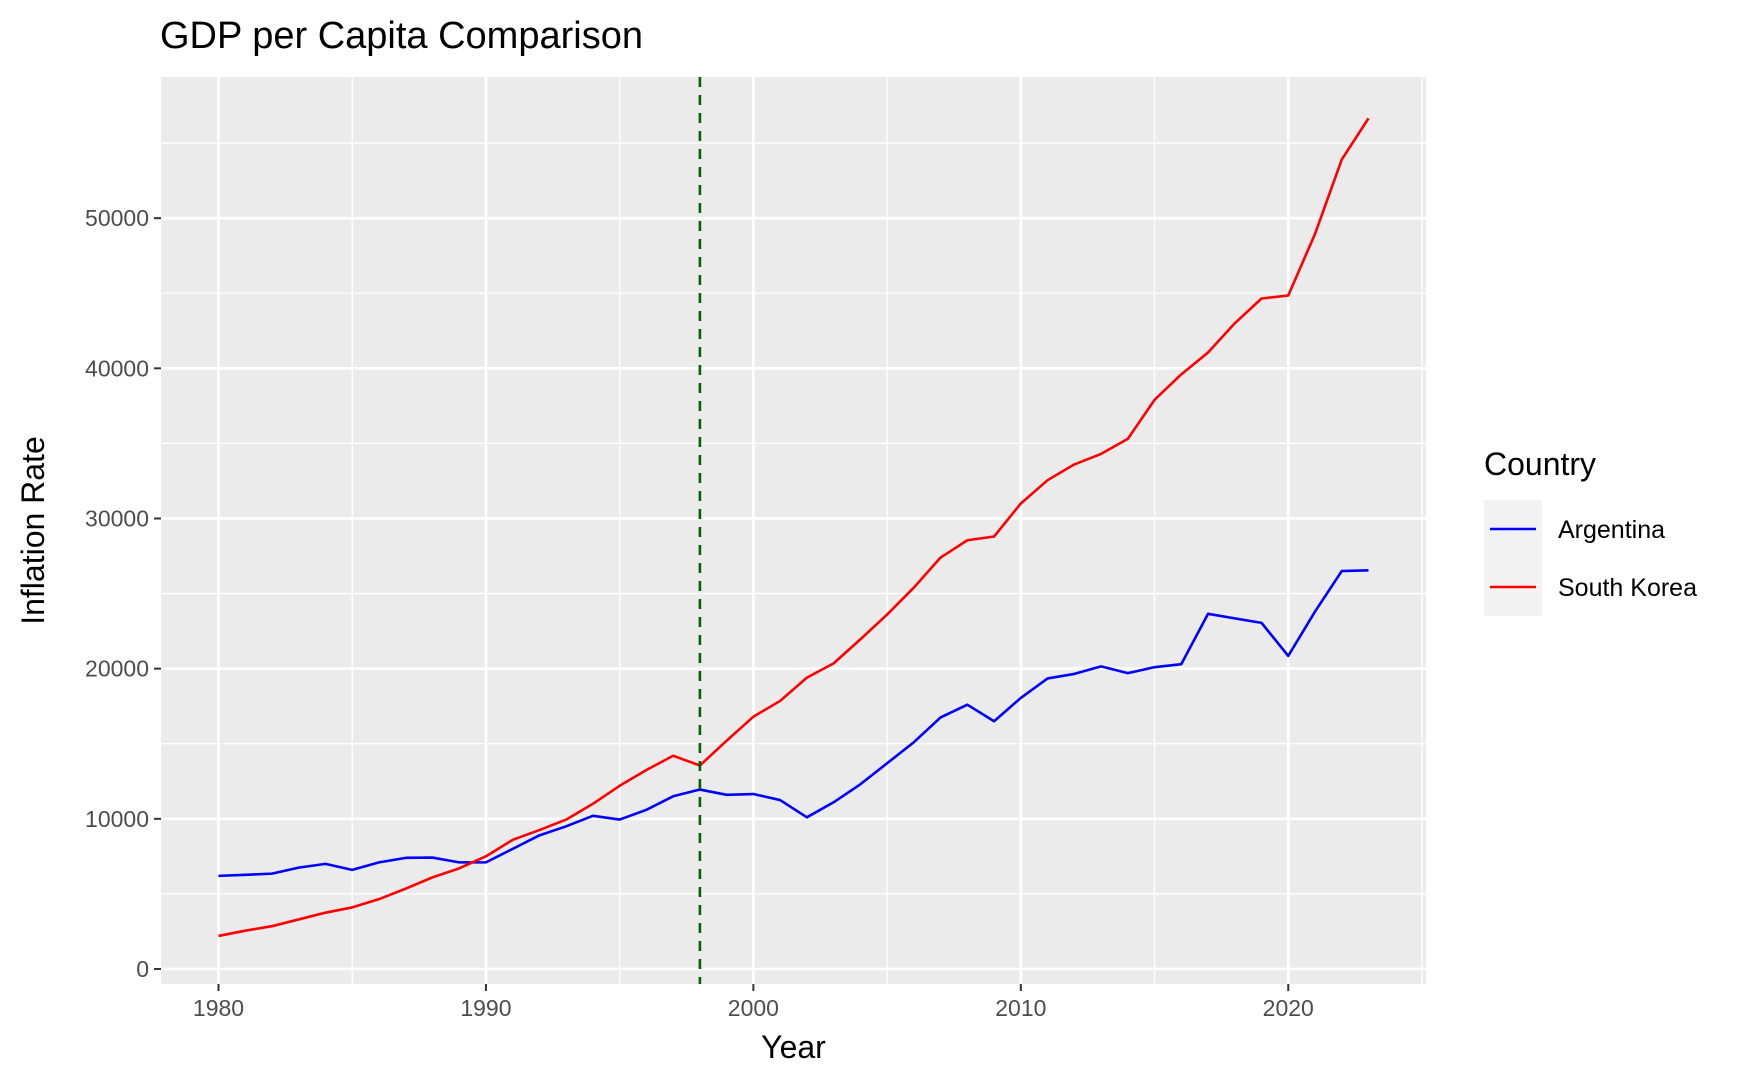  Describe the element at coordinates (117, 669) in the screenshot. I see `y-tick-label: 20000` at that location.